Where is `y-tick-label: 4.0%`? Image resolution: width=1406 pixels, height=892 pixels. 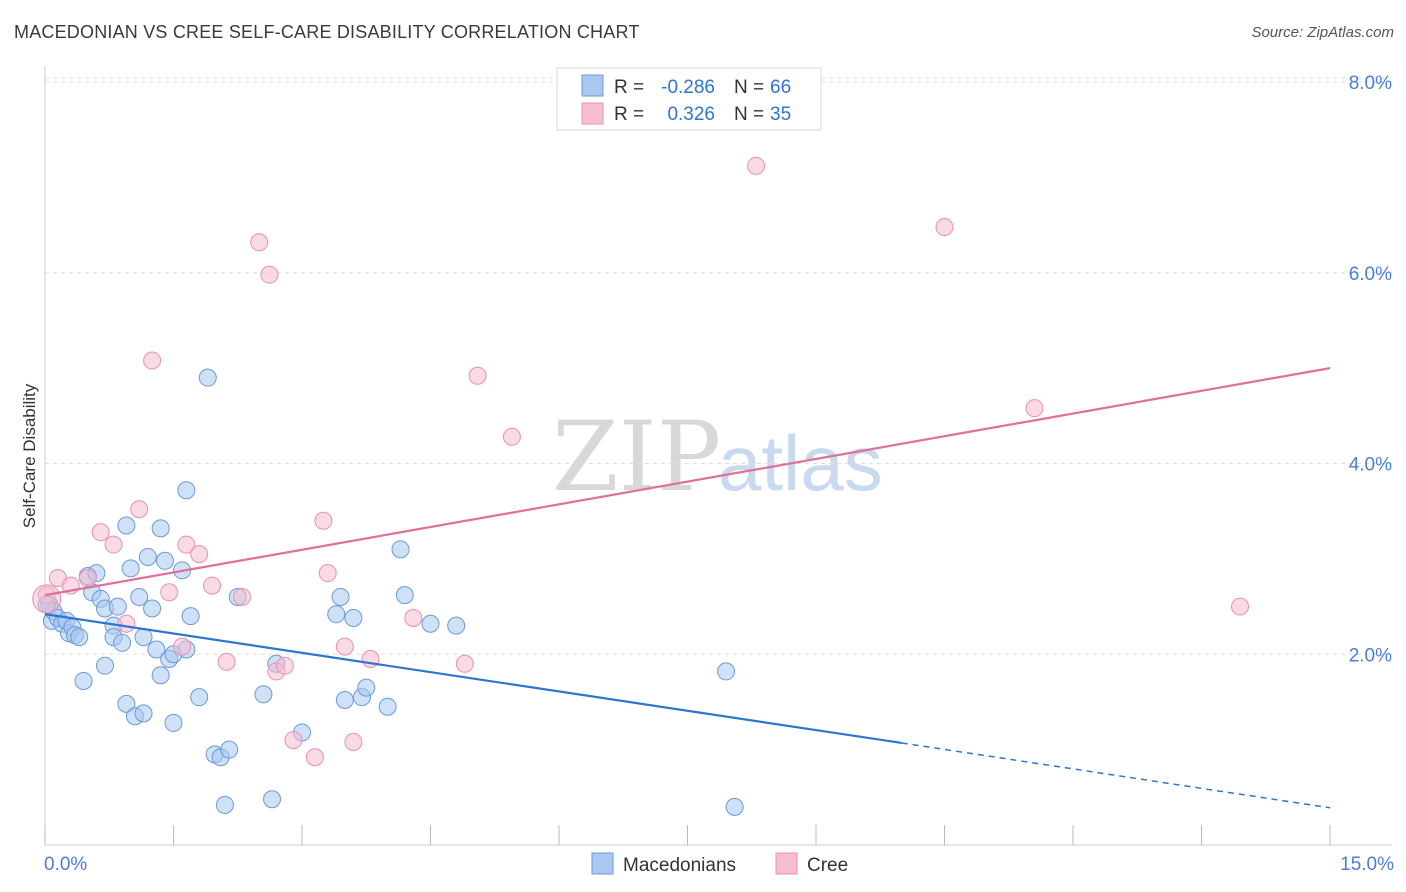
y-tick-label: 4.0% is located at coordinates (1370, 465).